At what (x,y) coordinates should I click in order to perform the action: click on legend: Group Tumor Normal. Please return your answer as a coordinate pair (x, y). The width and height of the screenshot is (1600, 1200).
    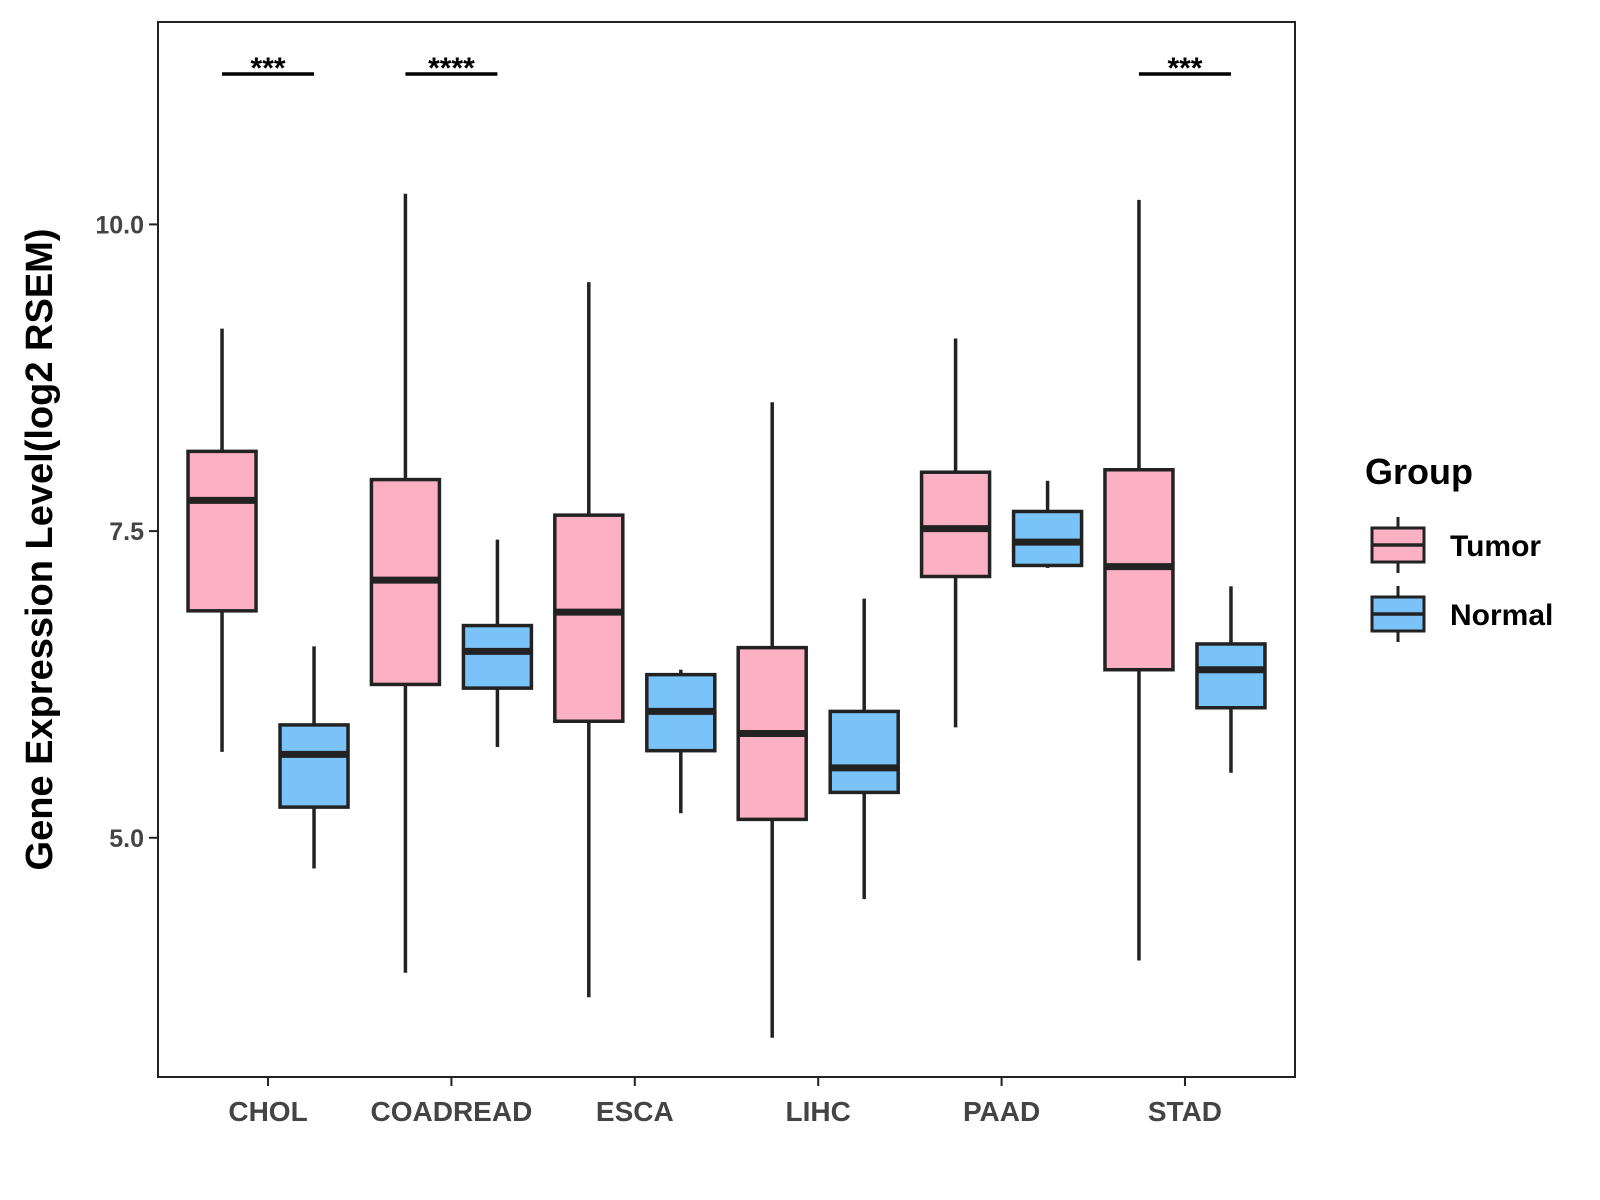
    Looking at the image, I should click on (1459, 546).